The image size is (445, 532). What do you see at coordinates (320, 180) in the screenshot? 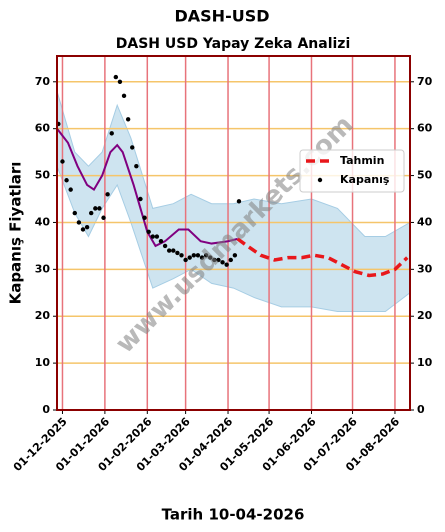
I see `legend-swatch` at bounding box center [320, 180].